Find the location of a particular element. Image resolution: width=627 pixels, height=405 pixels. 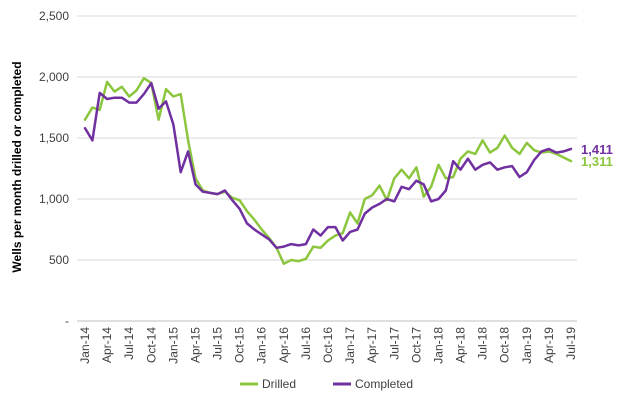

x-tick-label: Jan-16 is located at coordinates (262, 345).